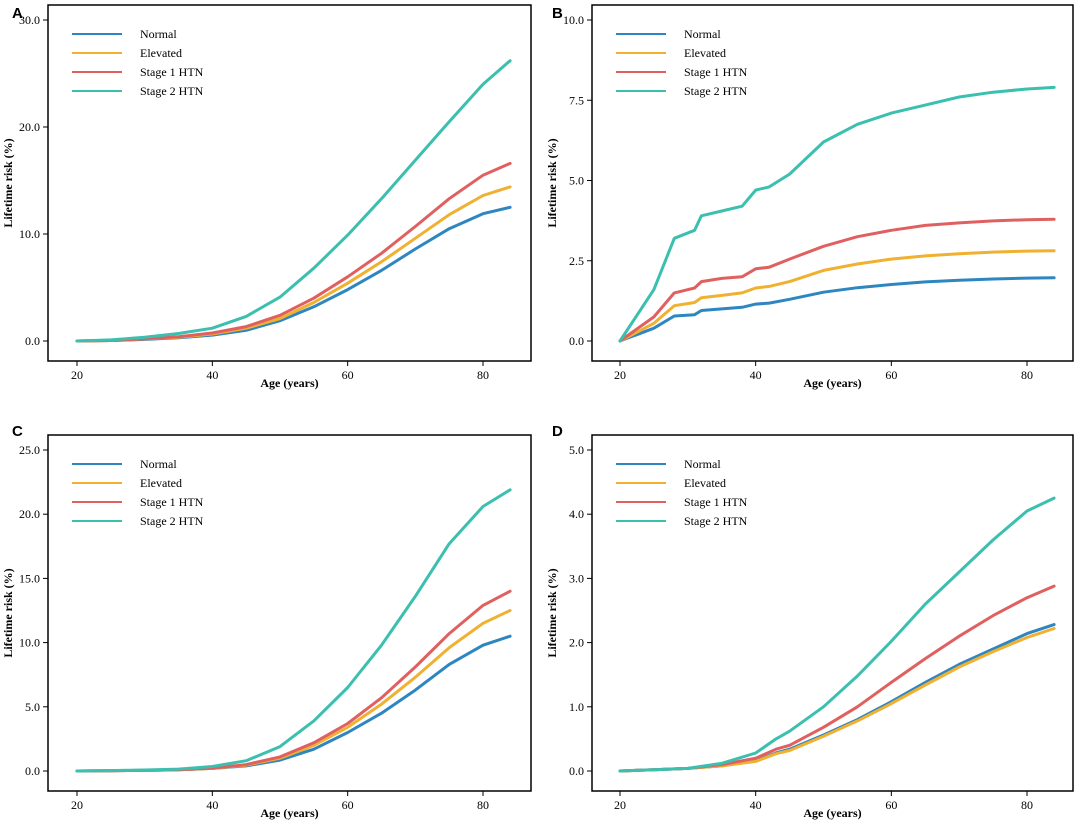  I want to click on panel-label: B, so click(557, 13).